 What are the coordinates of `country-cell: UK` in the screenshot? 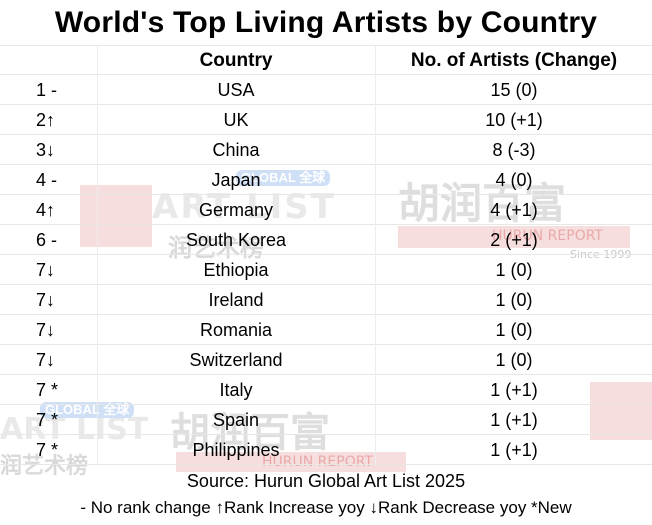 It's located at (236, 120).